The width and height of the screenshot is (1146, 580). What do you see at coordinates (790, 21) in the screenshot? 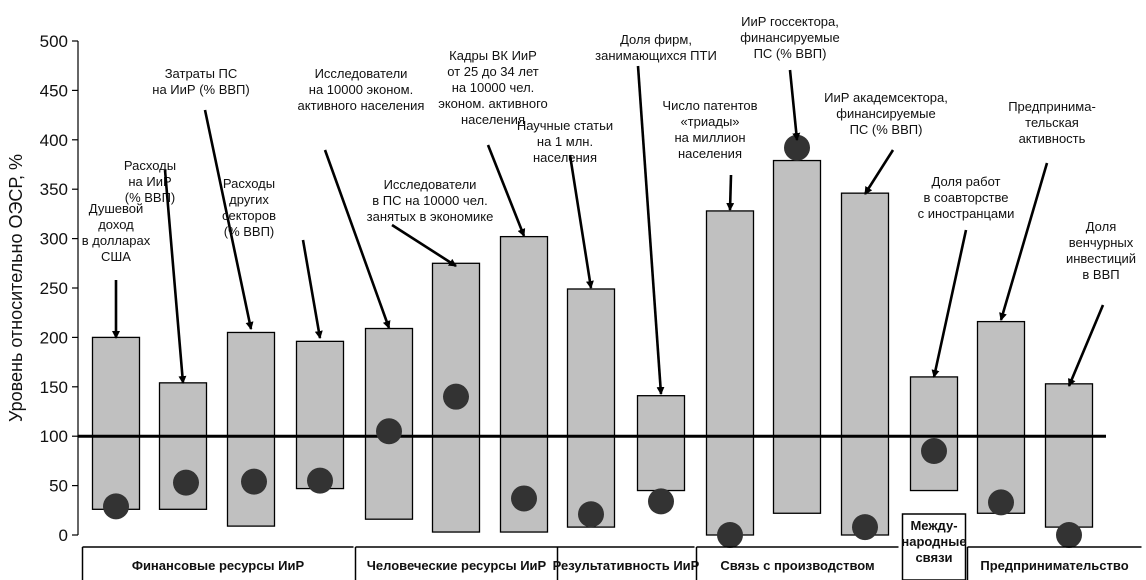
I see `annotation-line: ИиР госсектора,` at bounding box center [790, 21].